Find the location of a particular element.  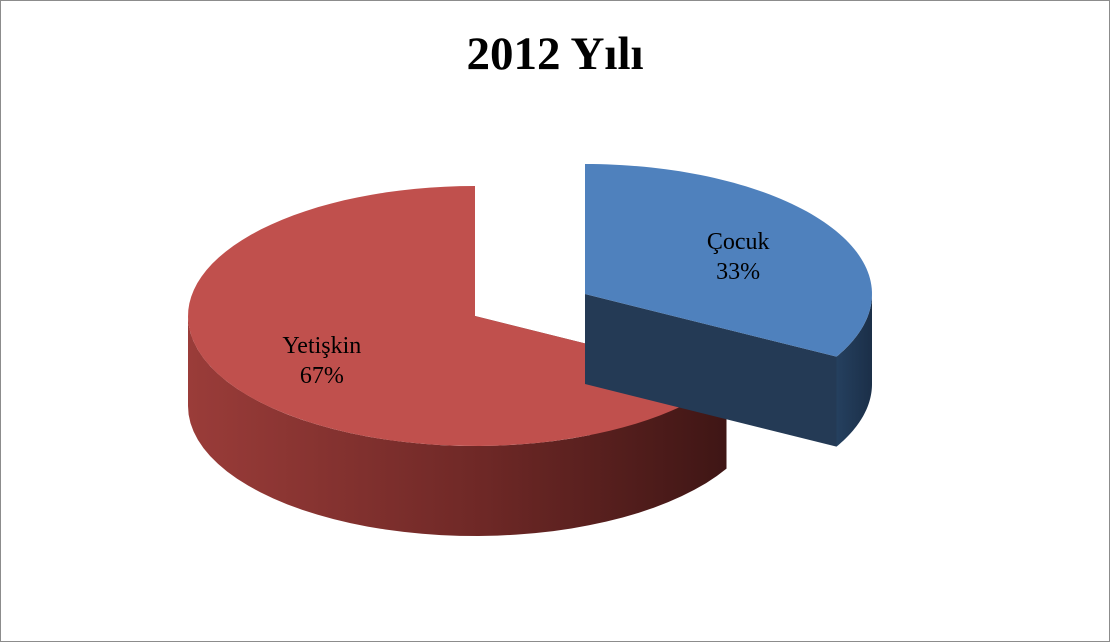

slice-category-label: Çocuk is located at coordinates (738, 242).